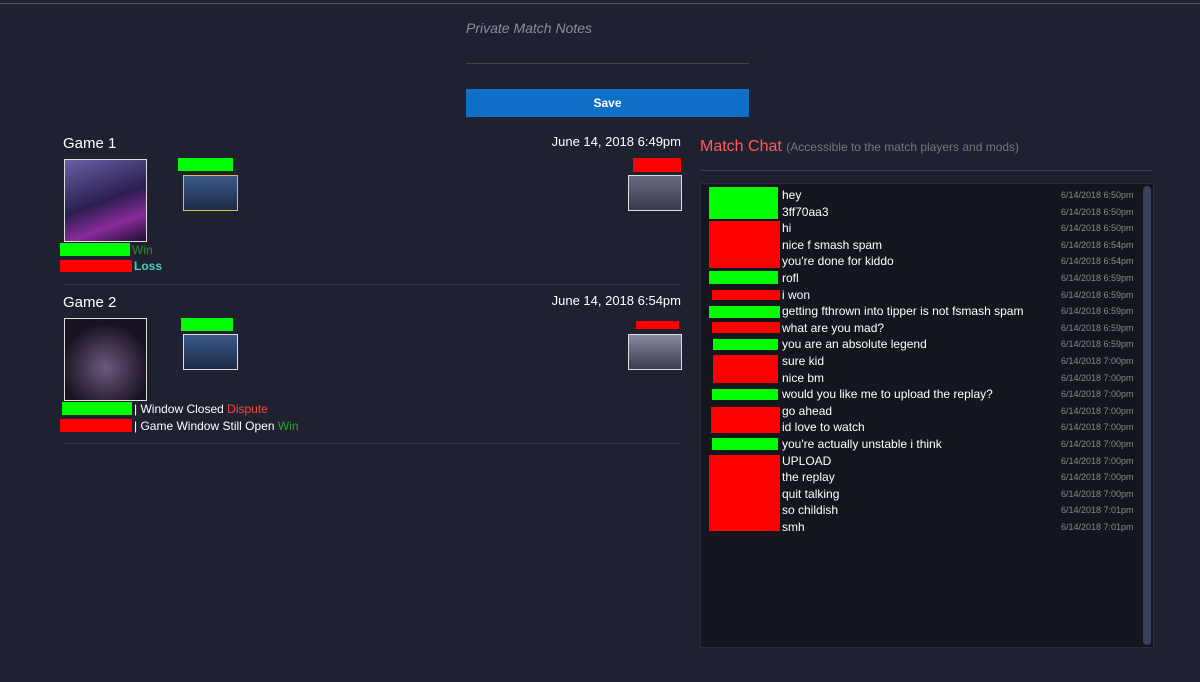 The height and width of the screenshot is (682, 1200). What do you see at coordinates (796, 294) in the screenshot?
I see `chat-message: i won` at bounding box center [796, 294].